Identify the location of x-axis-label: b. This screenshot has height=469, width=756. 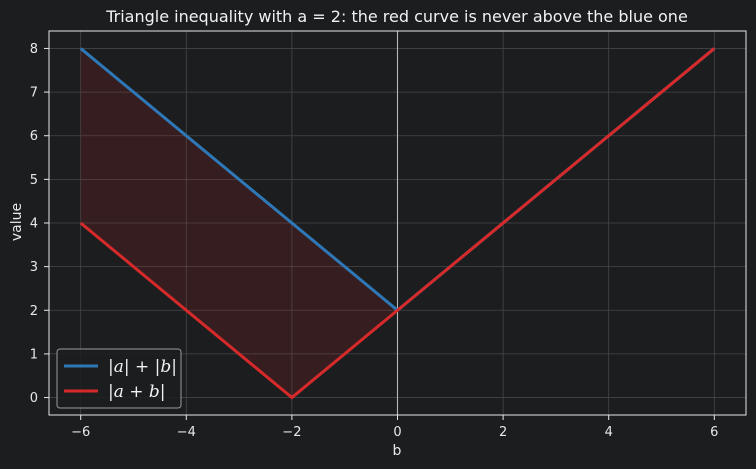
(397, 451).